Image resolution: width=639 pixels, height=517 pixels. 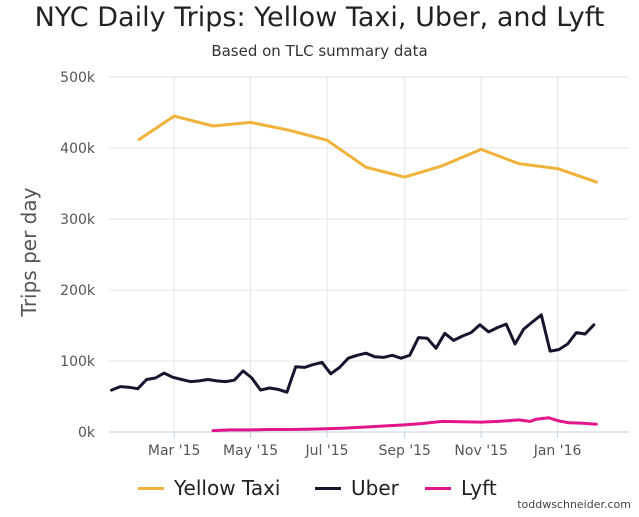 What do you see at coordinates (480, 451) in the screenshot?
I see `x-tick-label: Nov '15` at bounding box center [480, 451].